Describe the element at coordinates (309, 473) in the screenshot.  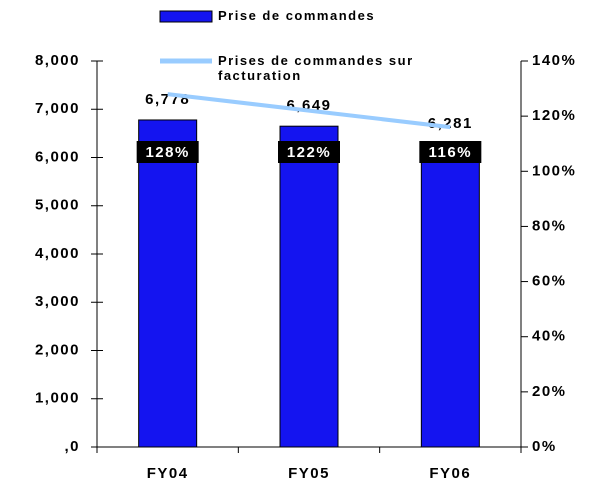
I see `x-tick-label: FY05` at that location.